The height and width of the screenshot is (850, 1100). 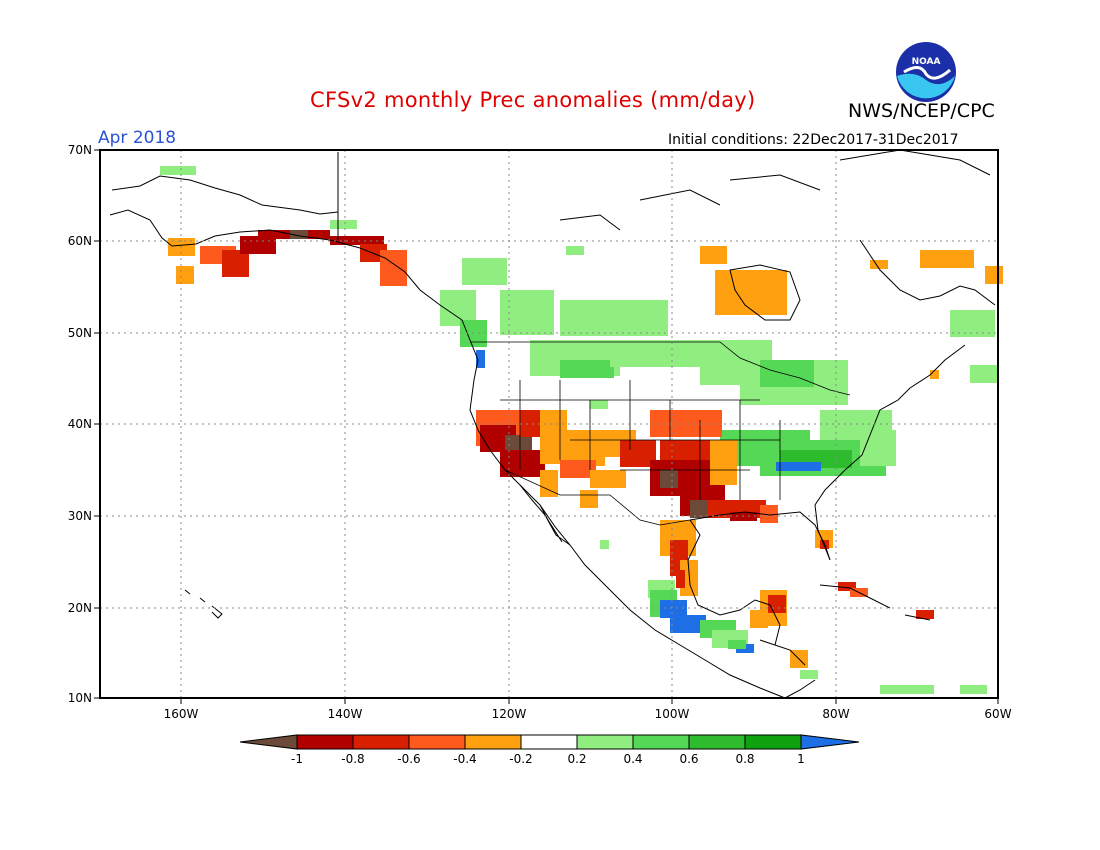 What do you see at coordinates (408, 759) in the screenshot?
I see `colorbar-tick-label: -0.6` at bounding box center [408, 759].